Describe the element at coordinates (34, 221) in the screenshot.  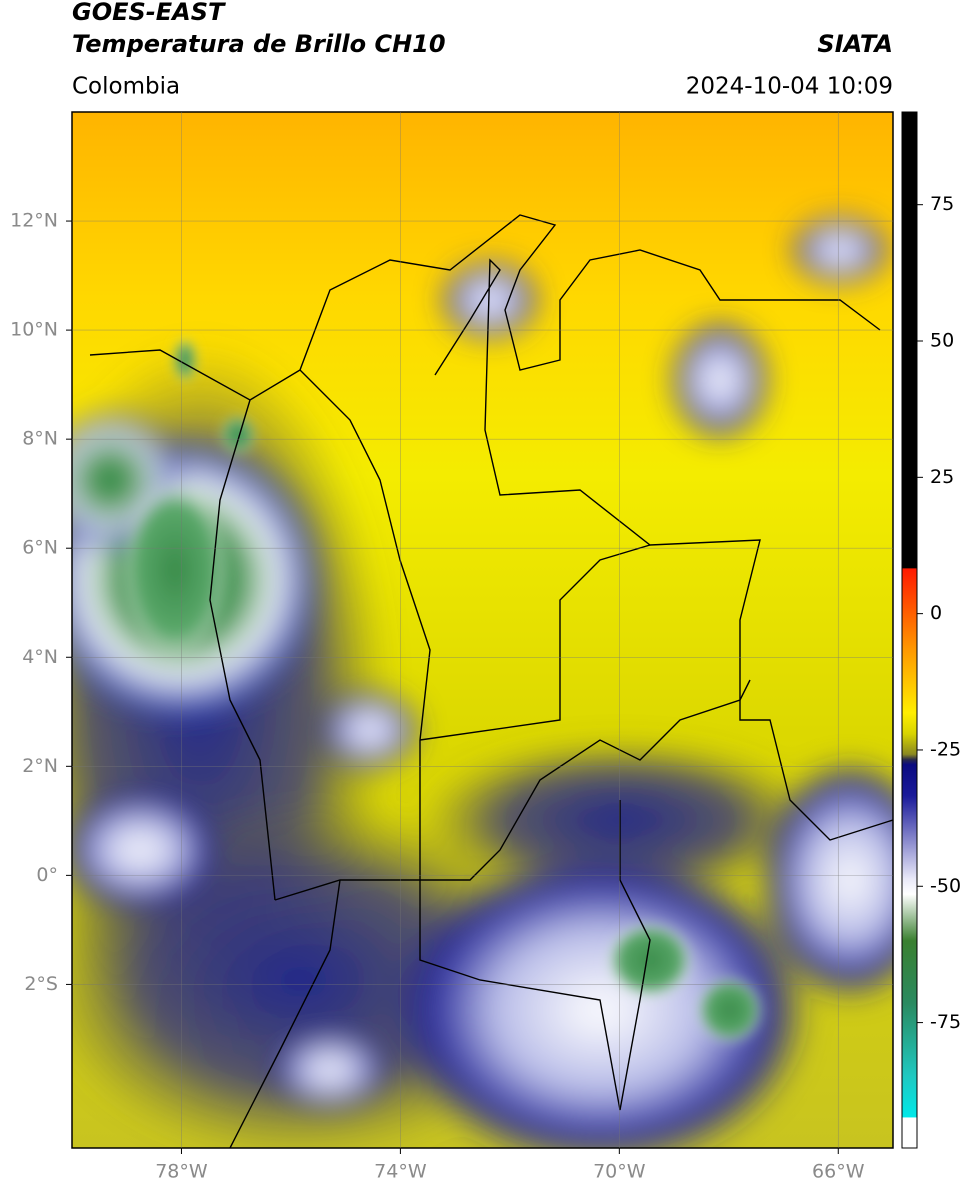
I see `y-tick-label: 12°N` at that location.